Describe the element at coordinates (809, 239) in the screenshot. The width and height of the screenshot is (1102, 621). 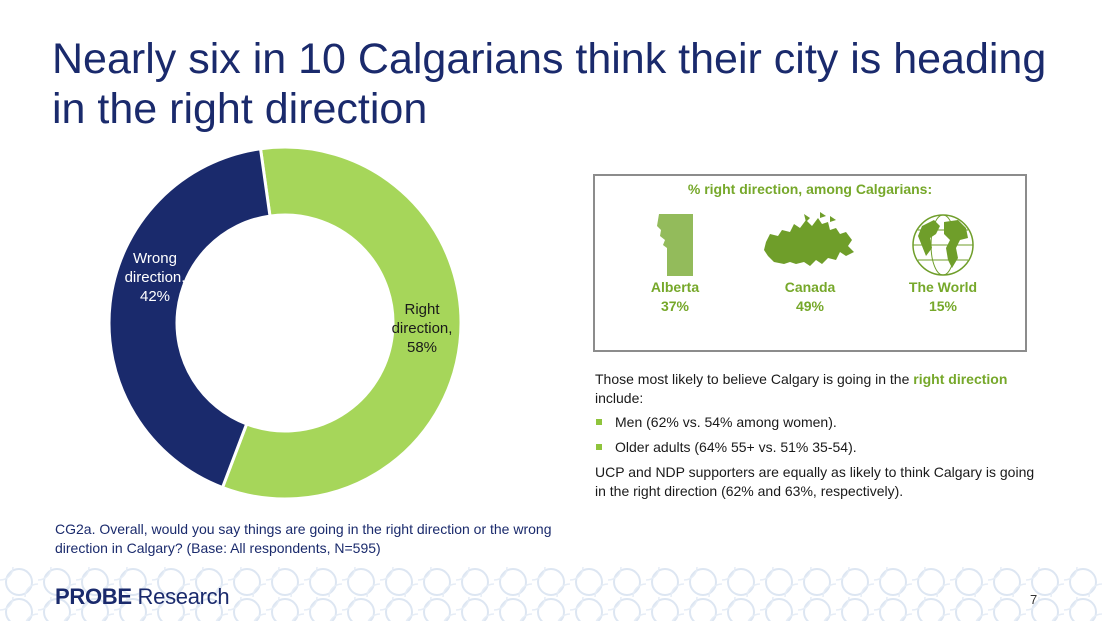
I see `canada-map-icon` at that location.